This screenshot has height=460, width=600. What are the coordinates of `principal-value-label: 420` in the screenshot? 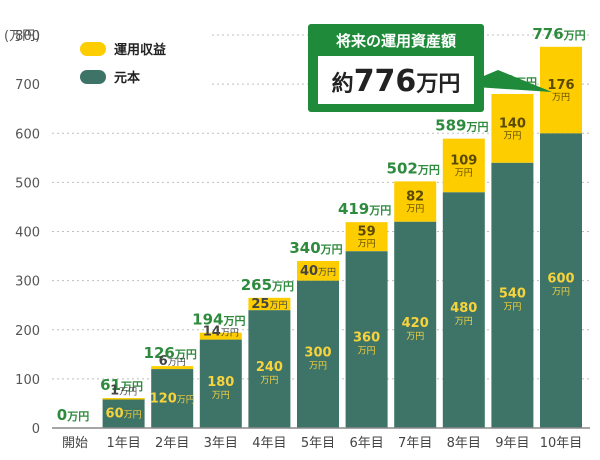 It's located at (415, 323).